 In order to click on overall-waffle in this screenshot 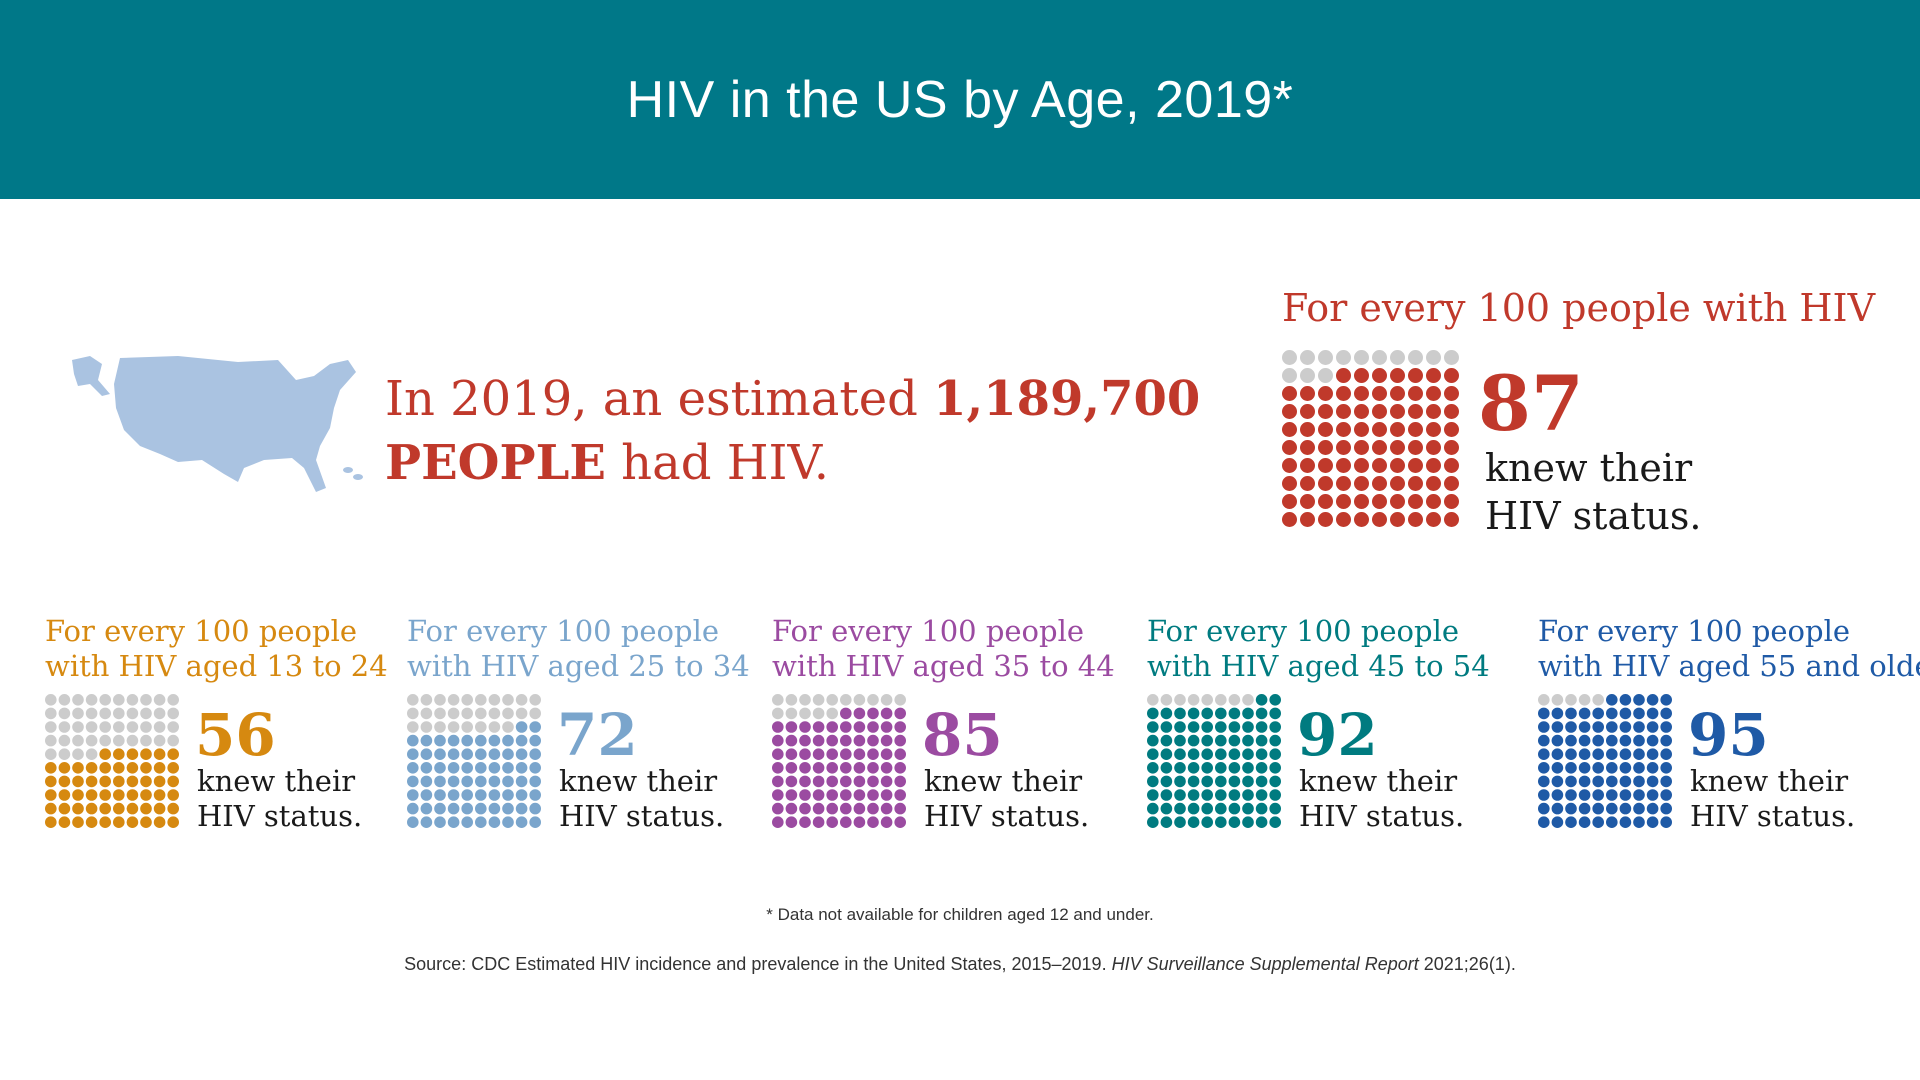, I will do `click(1370, 438)`.